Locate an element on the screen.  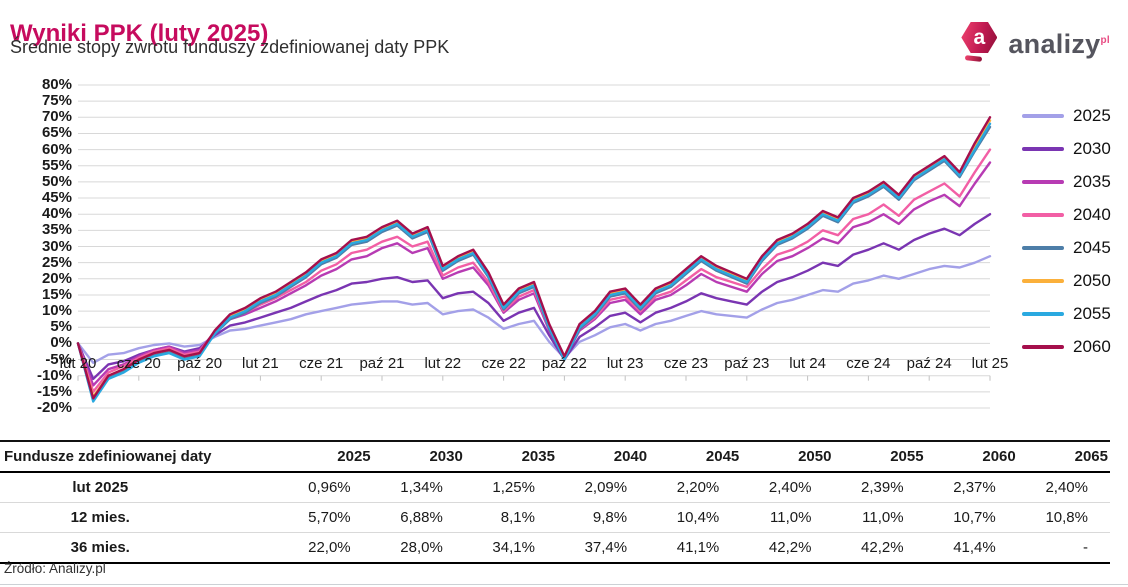
logo-wordmark: analizy is located at coordinates (1054, 43).